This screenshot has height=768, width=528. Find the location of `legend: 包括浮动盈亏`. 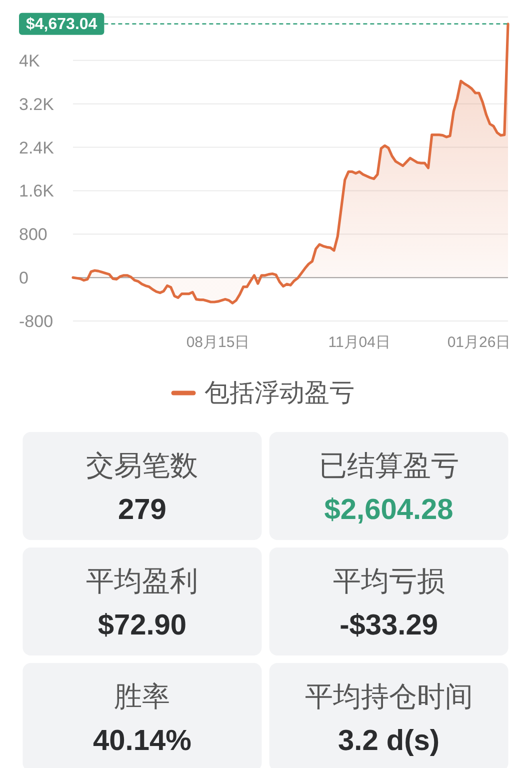

legend: 包括浮动盈亏 is located at coordinates (262, 393).